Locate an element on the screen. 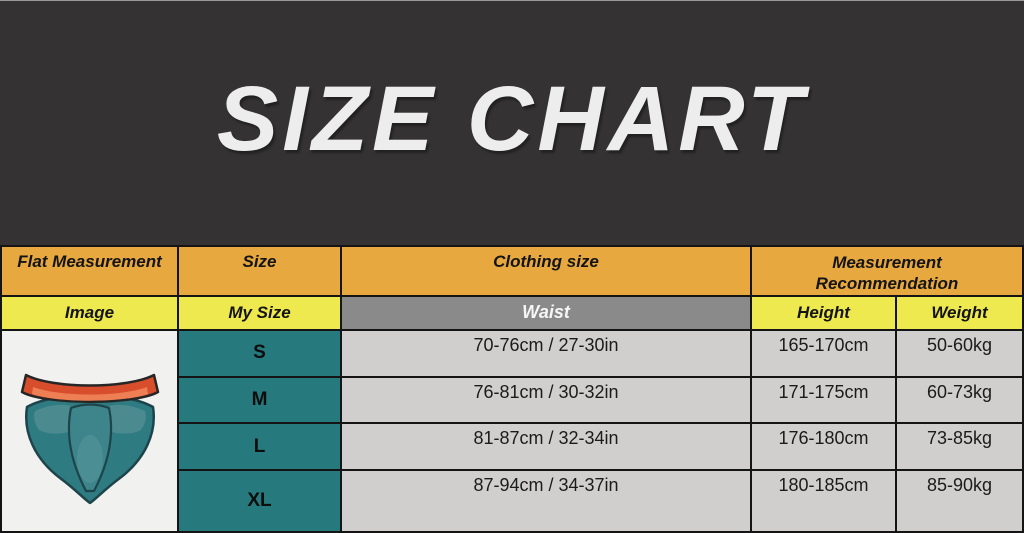 The image size is (1024, 533). briefs-illustration-icon is located at coordinates (90, 431).